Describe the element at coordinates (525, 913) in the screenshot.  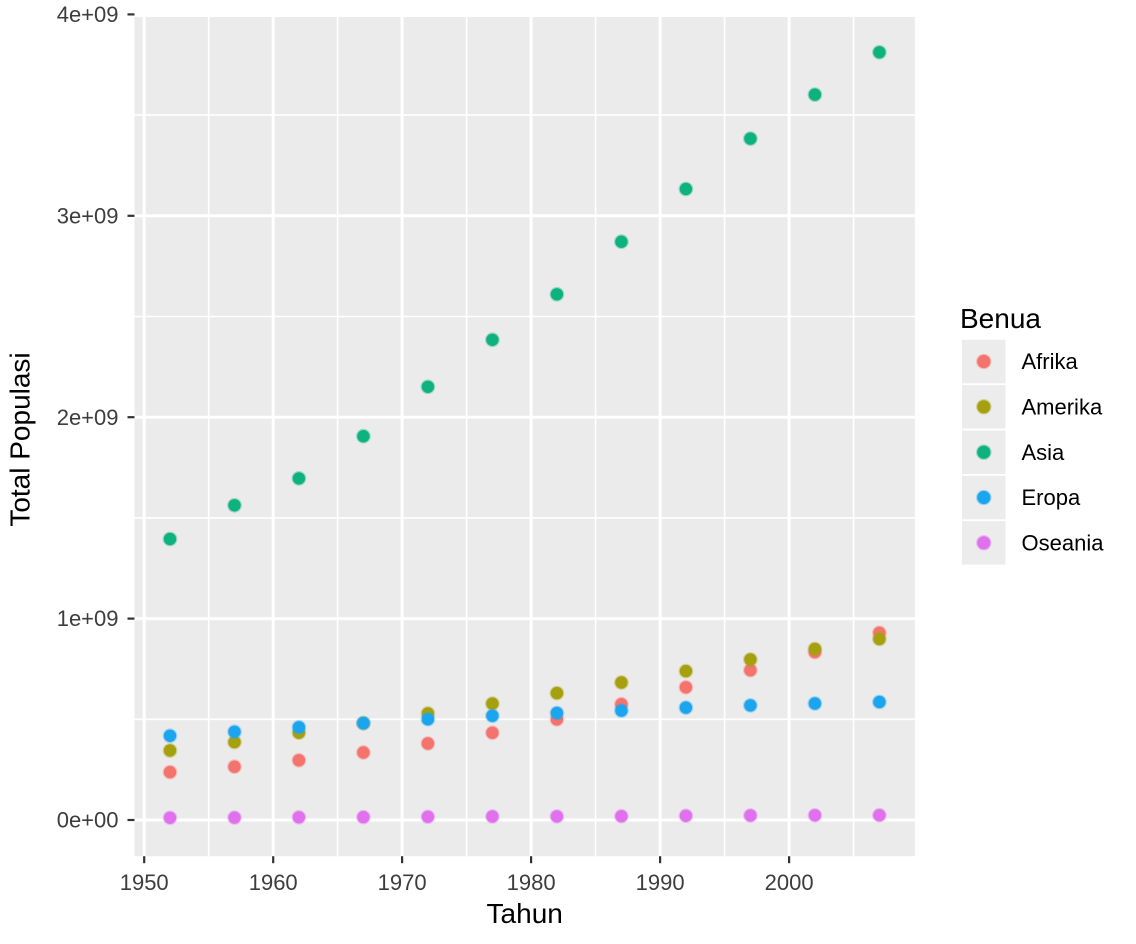
I see `svg-text: Tahun` at that location.